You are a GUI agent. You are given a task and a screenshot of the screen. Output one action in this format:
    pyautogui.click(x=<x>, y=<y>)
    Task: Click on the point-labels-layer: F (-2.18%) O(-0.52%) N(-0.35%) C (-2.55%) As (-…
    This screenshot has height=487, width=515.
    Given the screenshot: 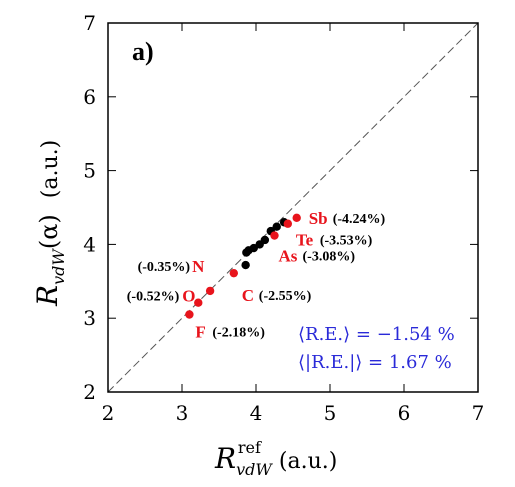 What is the action you would take?
    pyautogui.click(x=256, y=275)
    